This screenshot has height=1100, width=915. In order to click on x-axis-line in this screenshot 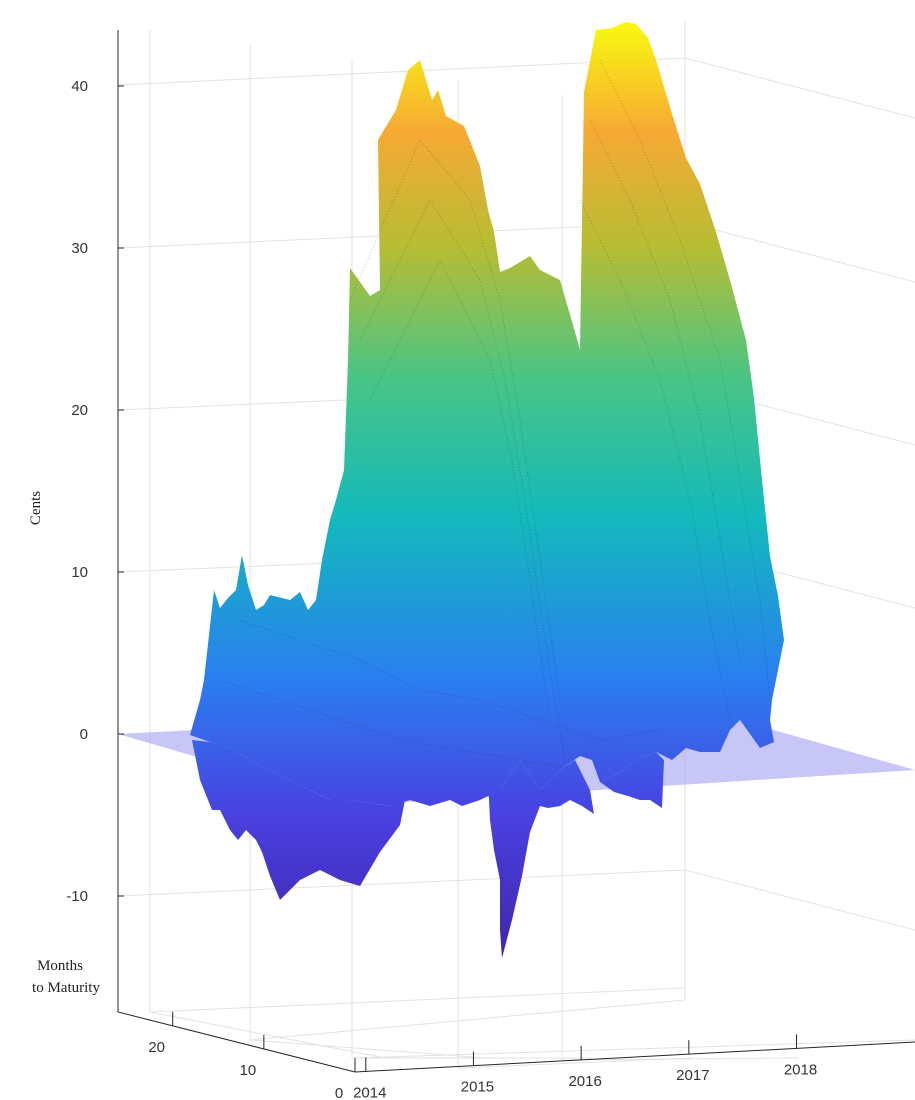, I will do `click(634, 1057)`.